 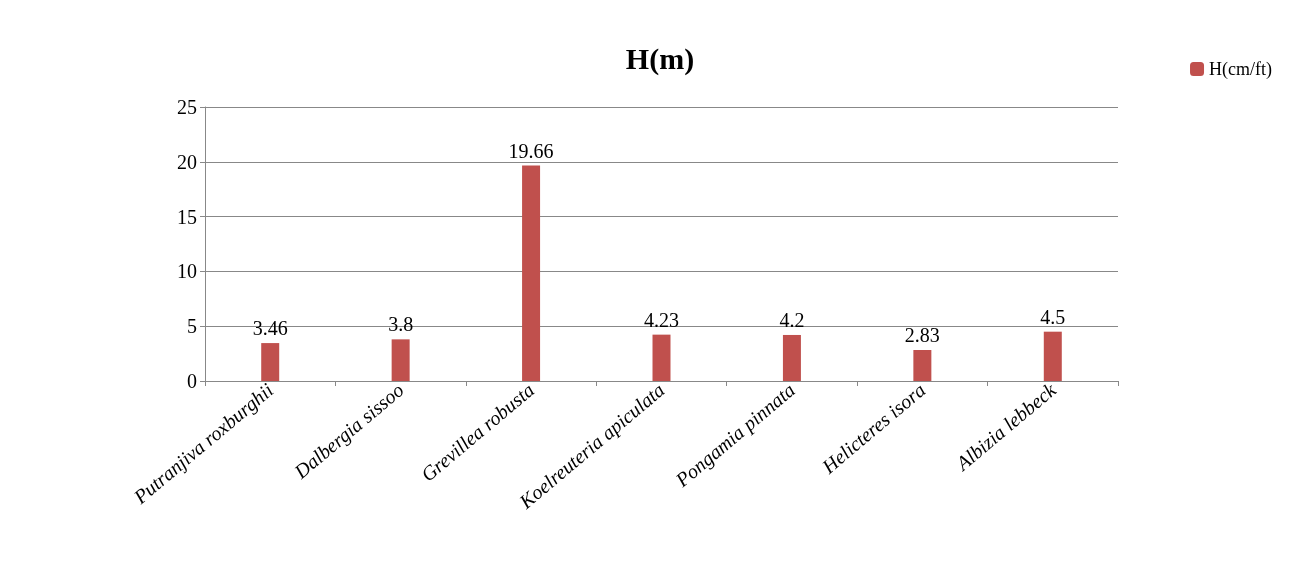 What do you see at coordinates (661, 319) in the screenshot?
I see `data-label: 4.23` at bounding box center [661, 319].